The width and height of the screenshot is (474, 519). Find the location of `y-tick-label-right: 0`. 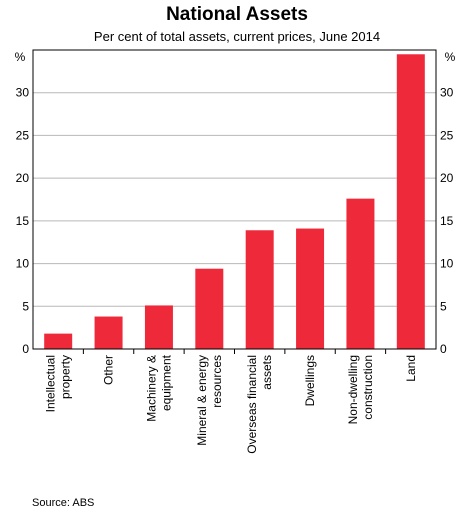

y-tick-label-right: 0 is located at coordinates (443, 349).